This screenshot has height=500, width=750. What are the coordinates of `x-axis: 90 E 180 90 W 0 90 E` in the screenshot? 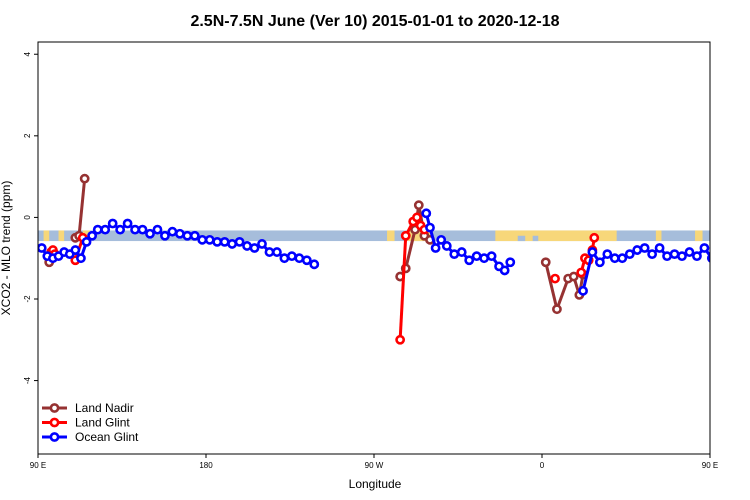 It's located at (374, 462).